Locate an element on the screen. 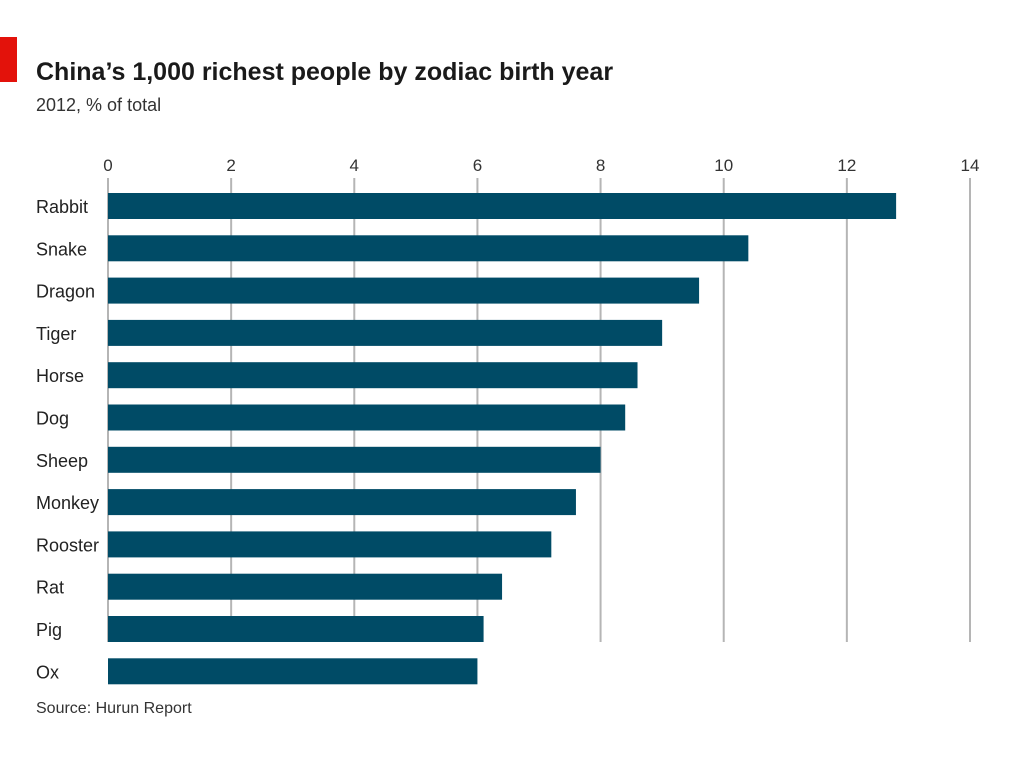 The image size is (1024, 768). x-tick-label: 0 is located at coordinates (107, 165).